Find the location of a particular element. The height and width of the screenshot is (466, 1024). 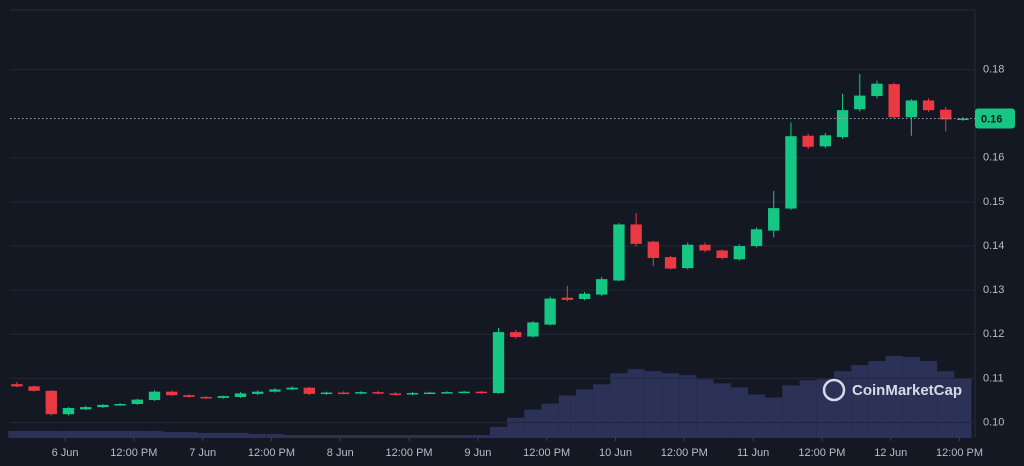

y-tick-label: 0.12 is located at coordinates (993, 334).